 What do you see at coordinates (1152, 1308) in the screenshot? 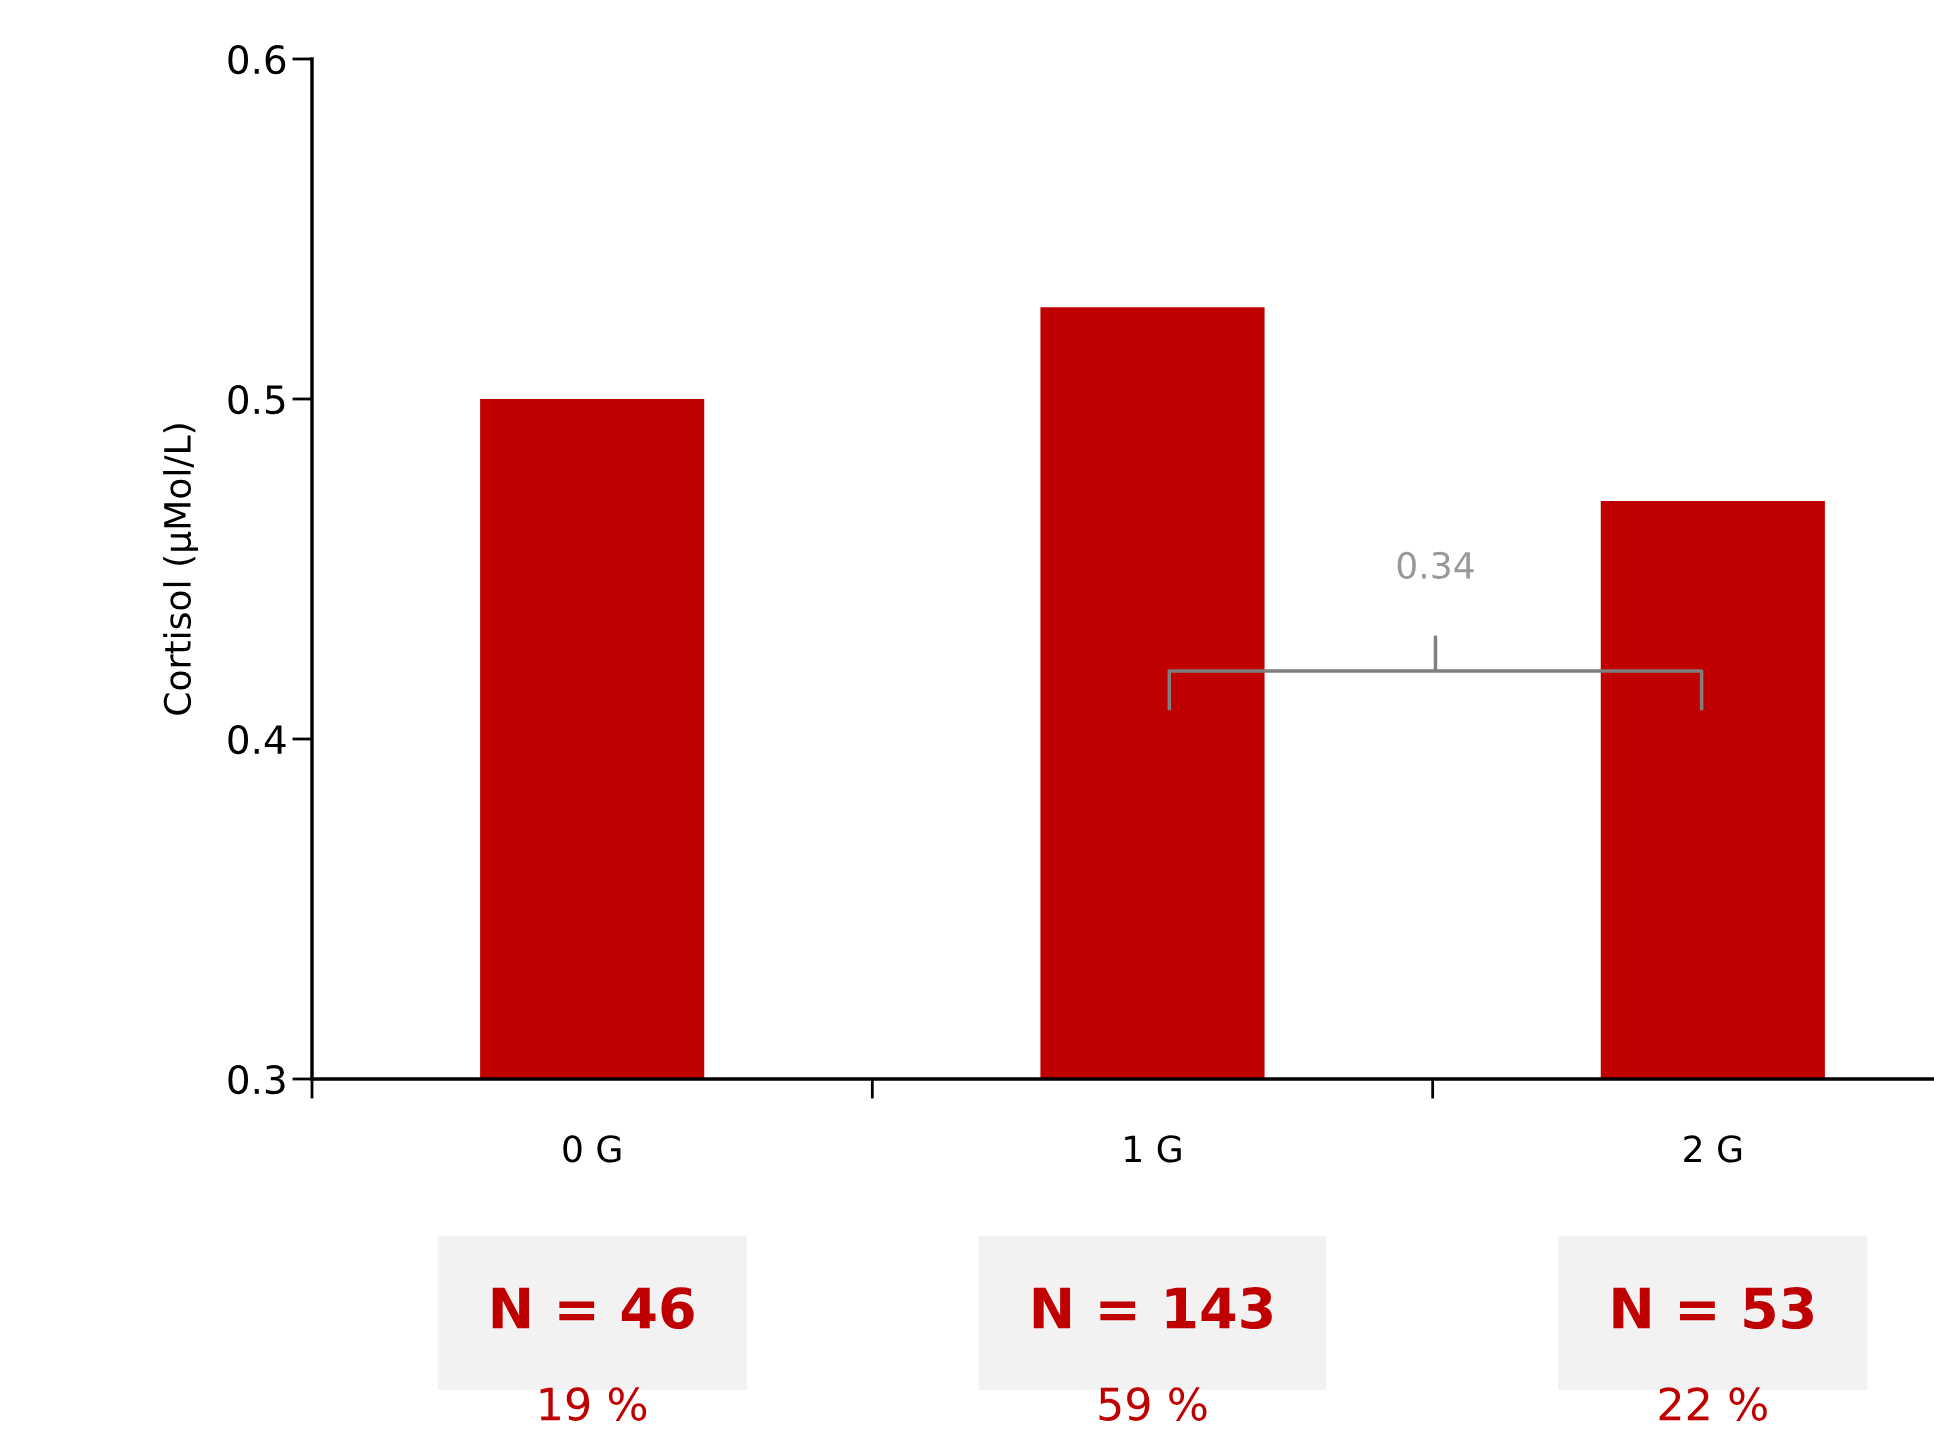
I see `text: N = 143` at bounding box center [1152, 1308].